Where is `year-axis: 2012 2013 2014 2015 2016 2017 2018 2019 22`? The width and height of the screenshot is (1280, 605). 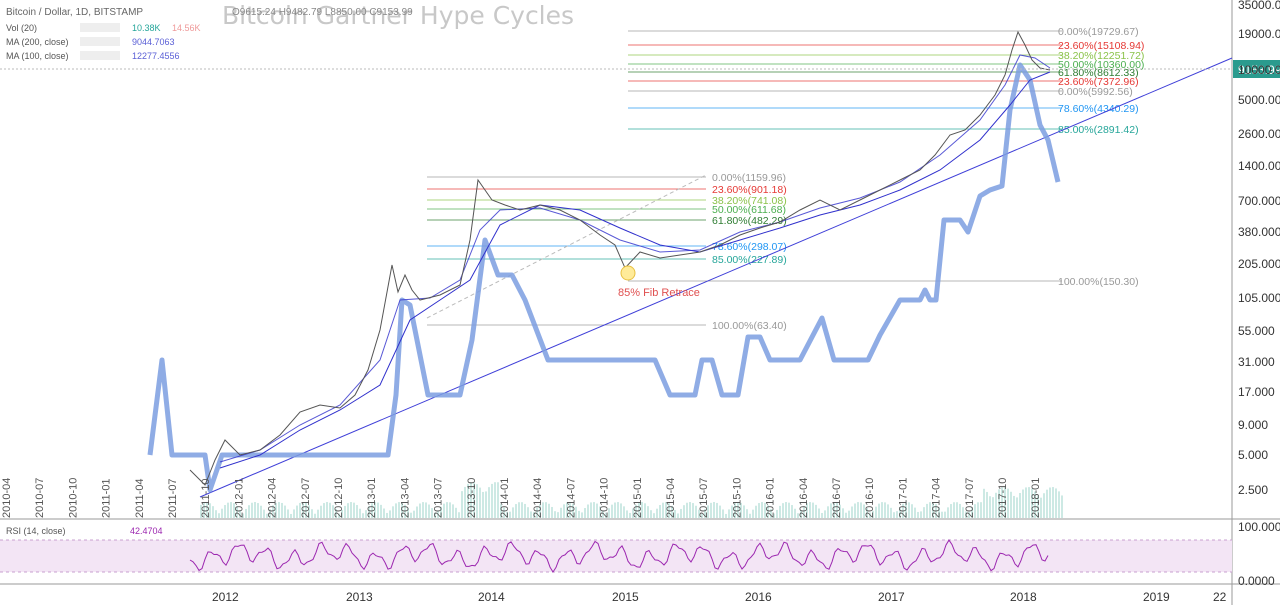 year-axis: 2012 2013 2014 2015 2016 2017 2018 2019 22 is located at coordinates (719, 597).